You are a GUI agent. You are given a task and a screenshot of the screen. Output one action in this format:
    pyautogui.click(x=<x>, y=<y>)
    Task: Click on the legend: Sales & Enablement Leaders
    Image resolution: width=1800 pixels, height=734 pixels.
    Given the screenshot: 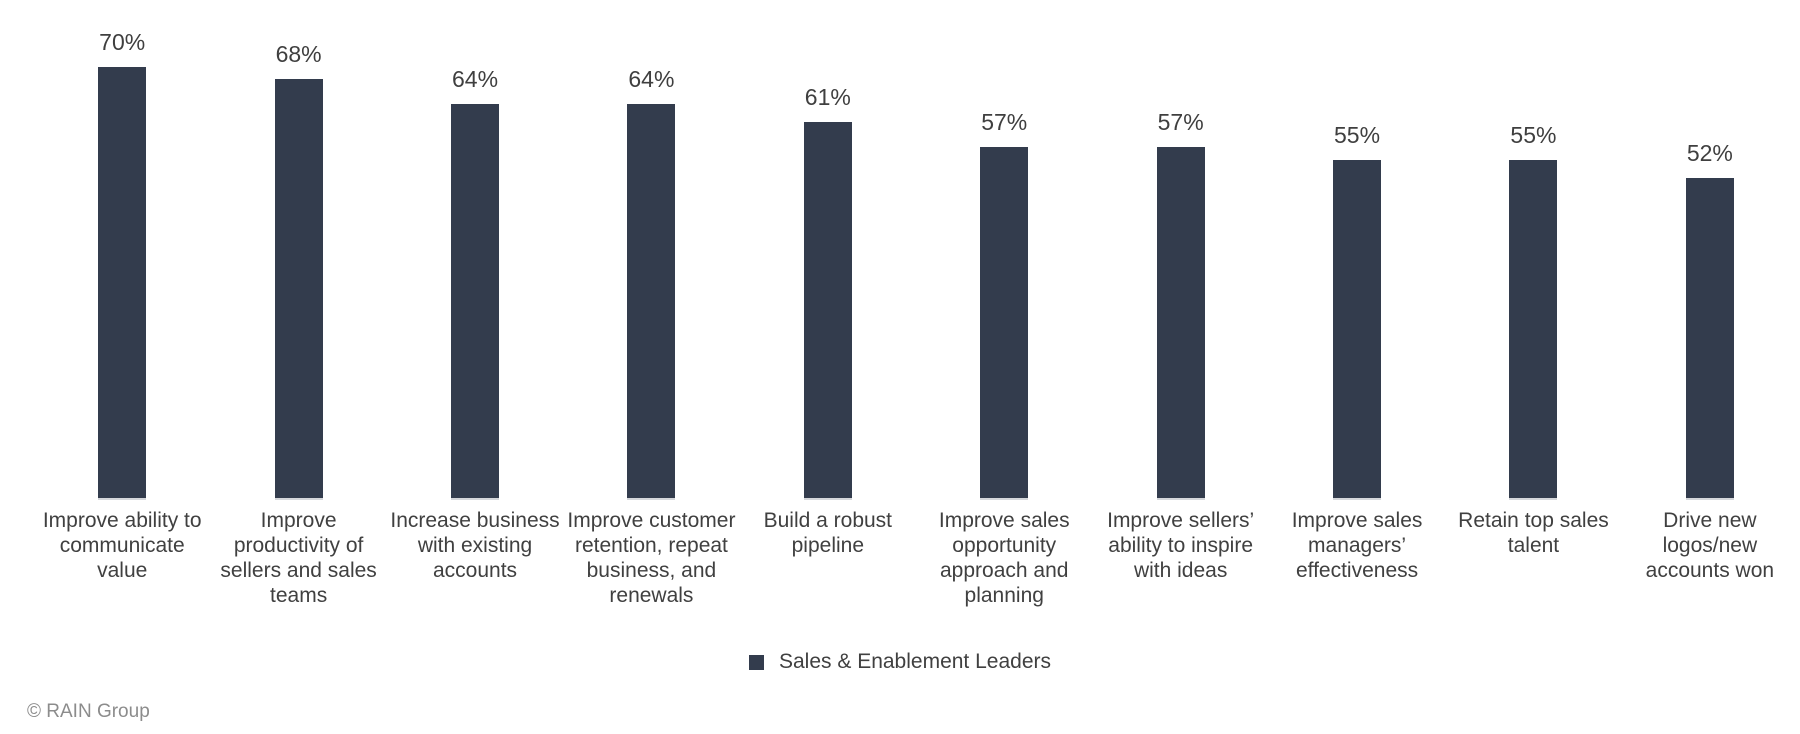 What is the action you would take?
    pyautogui.click(x=900, y=662)
    